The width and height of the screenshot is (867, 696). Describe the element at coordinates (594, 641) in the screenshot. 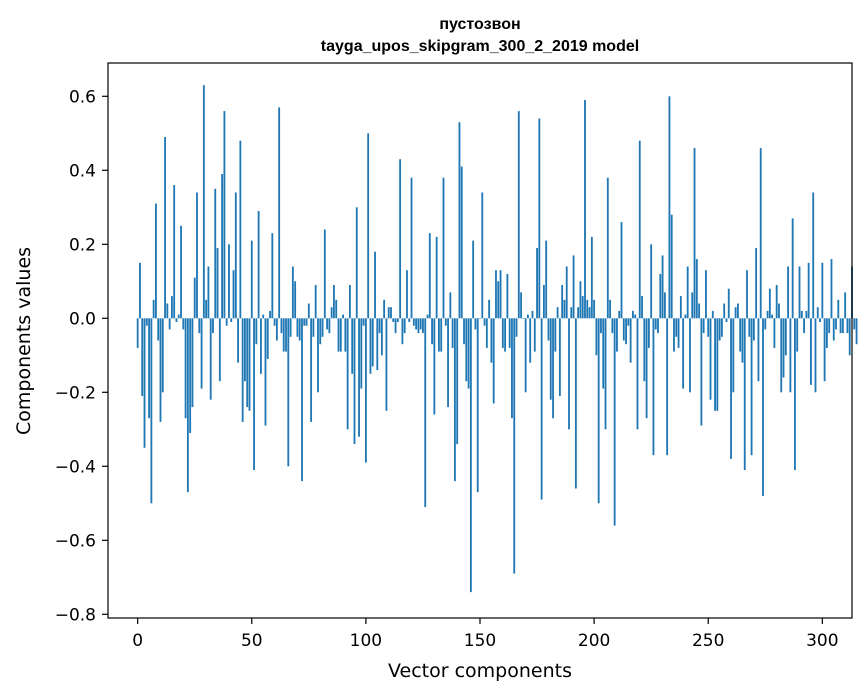

I see `x-tick-label: 200` at that location.